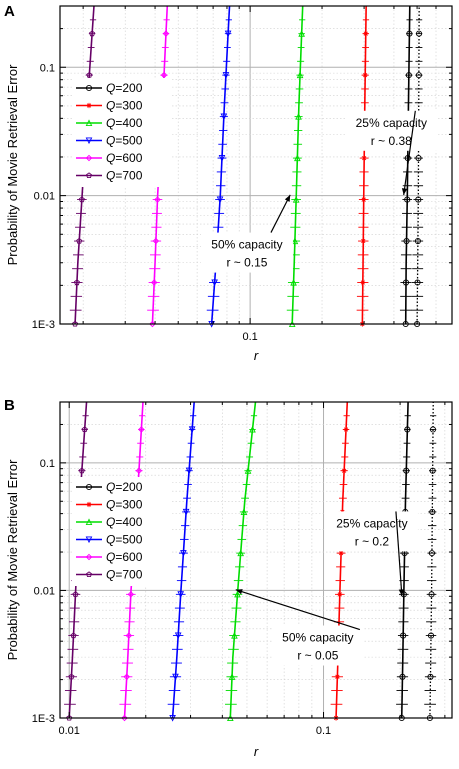 Image resolution: width=459 pixels, height=769 pixels. Describe the element at coordinates (391, 152) in the screenshot. I see `annotation: 25% capacity r ~ 0.38` at that location.